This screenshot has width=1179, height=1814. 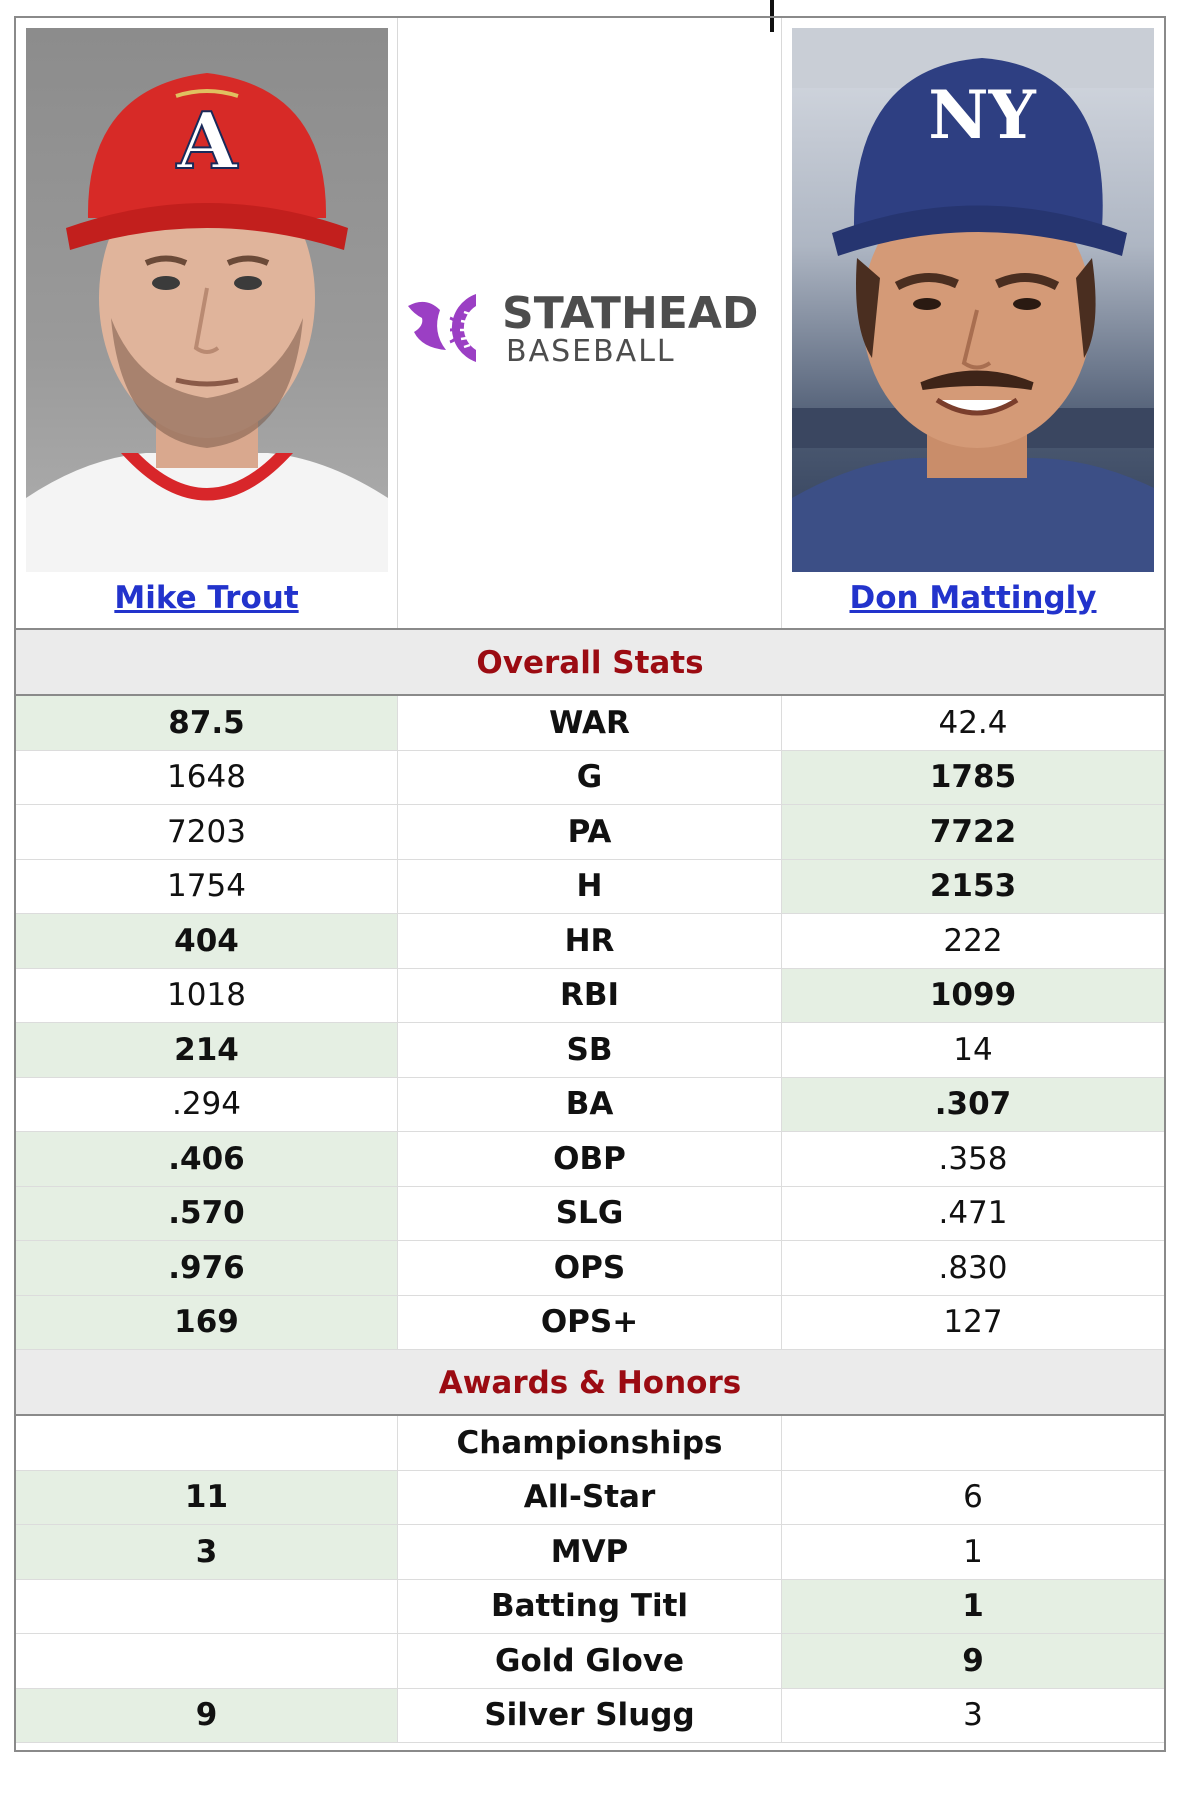 I want to click on right-player-value: 42.4, so click(x=973, y=722).